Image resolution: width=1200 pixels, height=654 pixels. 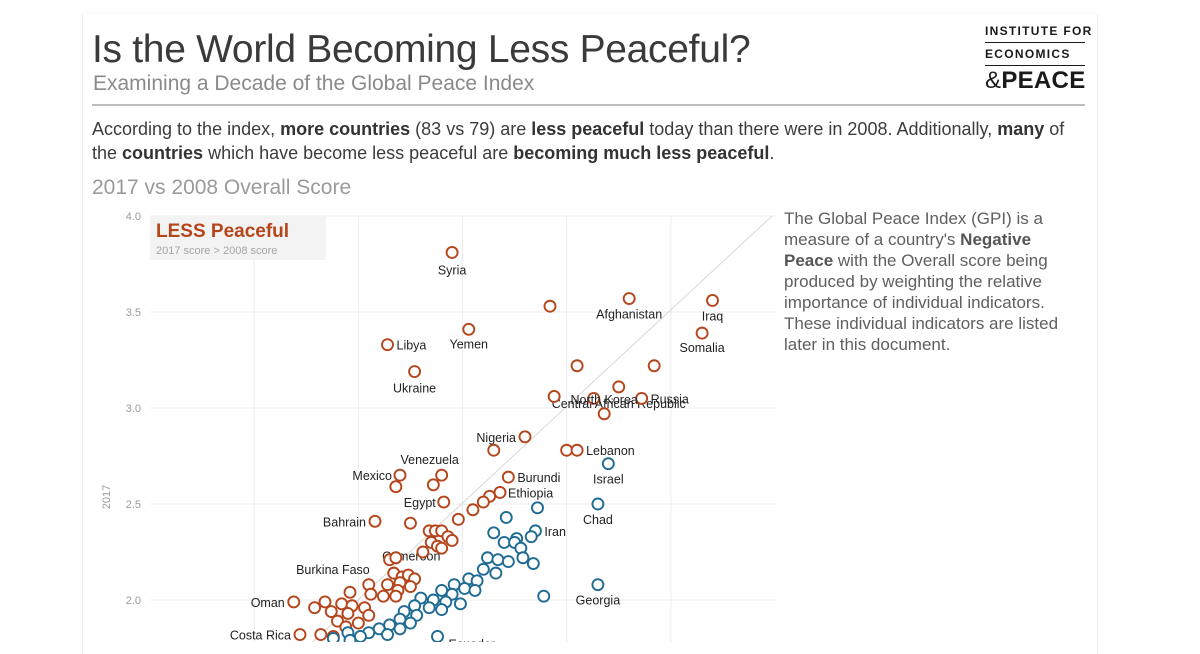 What do you see at coordinates (471, 129) in the screenshot?
I see `intro-text-2: (83 vs 79) are` at bounding box center [471, 129].